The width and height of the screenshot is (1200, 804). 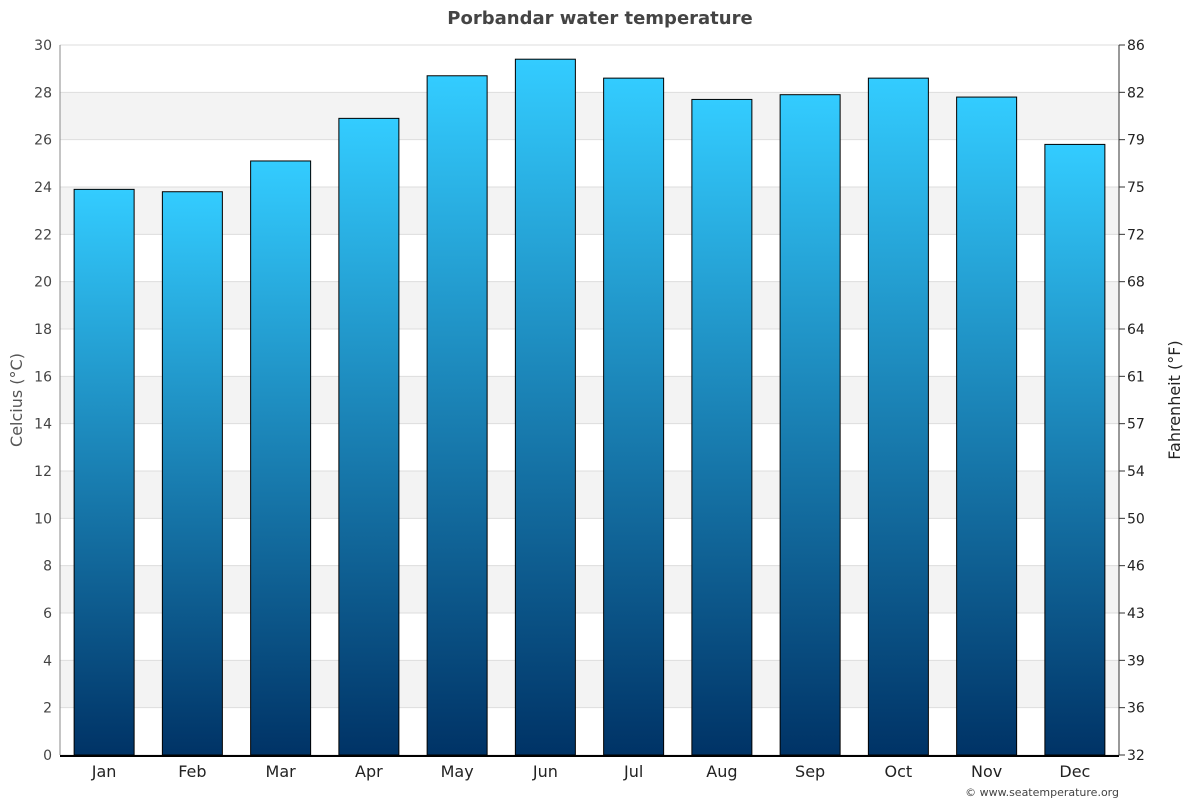 I want to click on y2-tick-label: 72, so click(x=1136, y=235).